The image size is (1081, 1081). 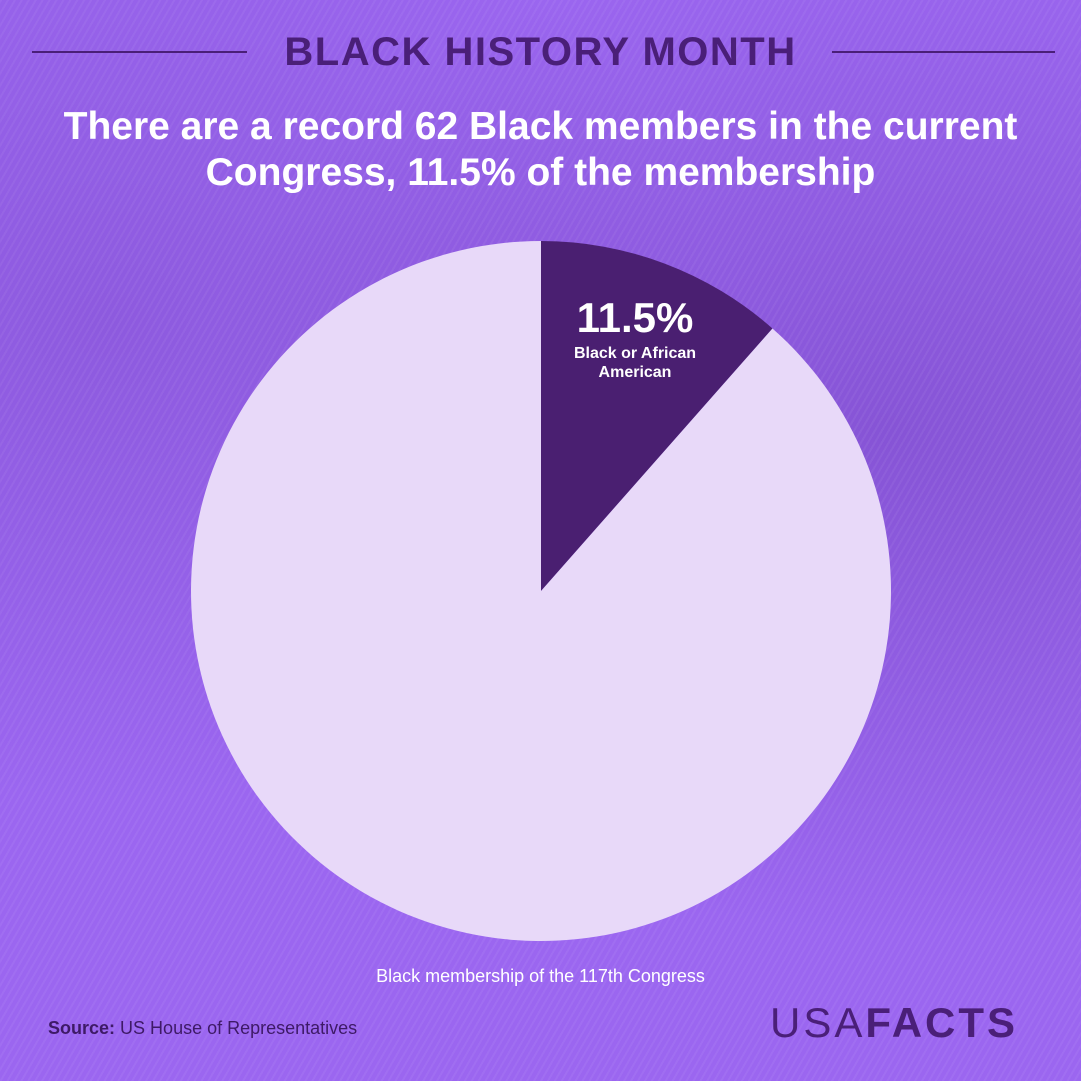 What do you see at coordinates (635, 317) in the screenshot?
I see `slice-label-value: 11.5%` at bounding box center [635, 317].